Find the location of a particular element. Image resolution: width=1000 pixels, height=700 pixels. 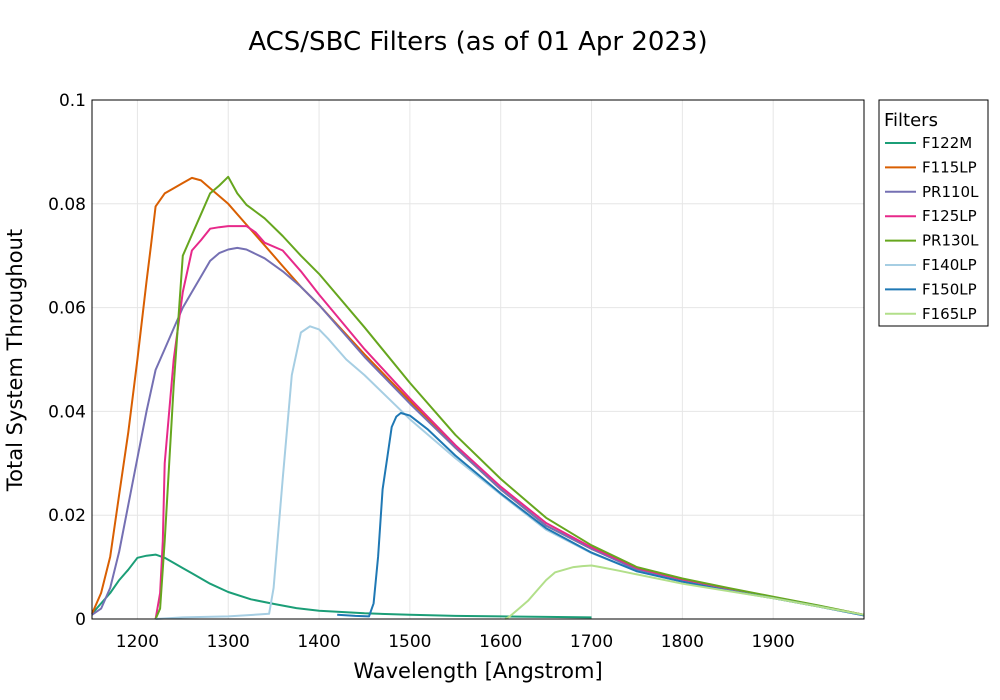

x-tick-label: 1700 is located at coordinates (591, 642).